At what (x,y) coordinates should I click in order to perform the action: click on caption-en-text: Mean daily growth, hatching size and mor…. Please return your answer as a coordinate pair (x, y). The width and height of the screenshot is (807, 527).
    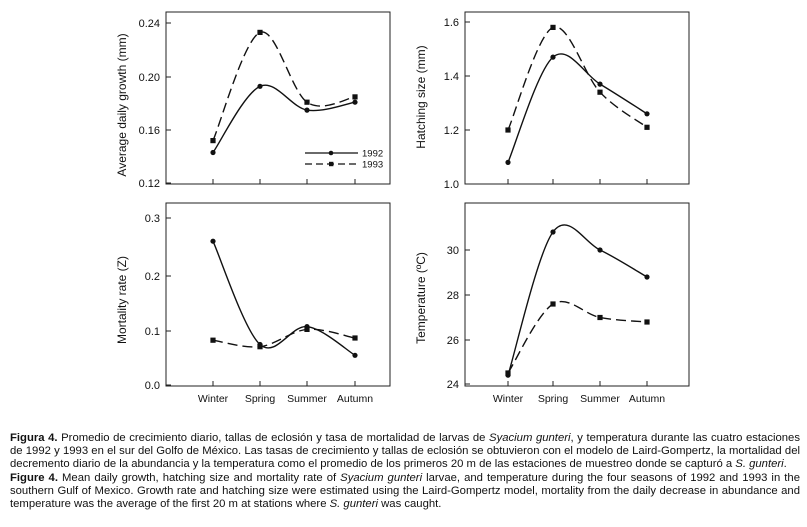
    Looking at the image, I should click on (199, 477).